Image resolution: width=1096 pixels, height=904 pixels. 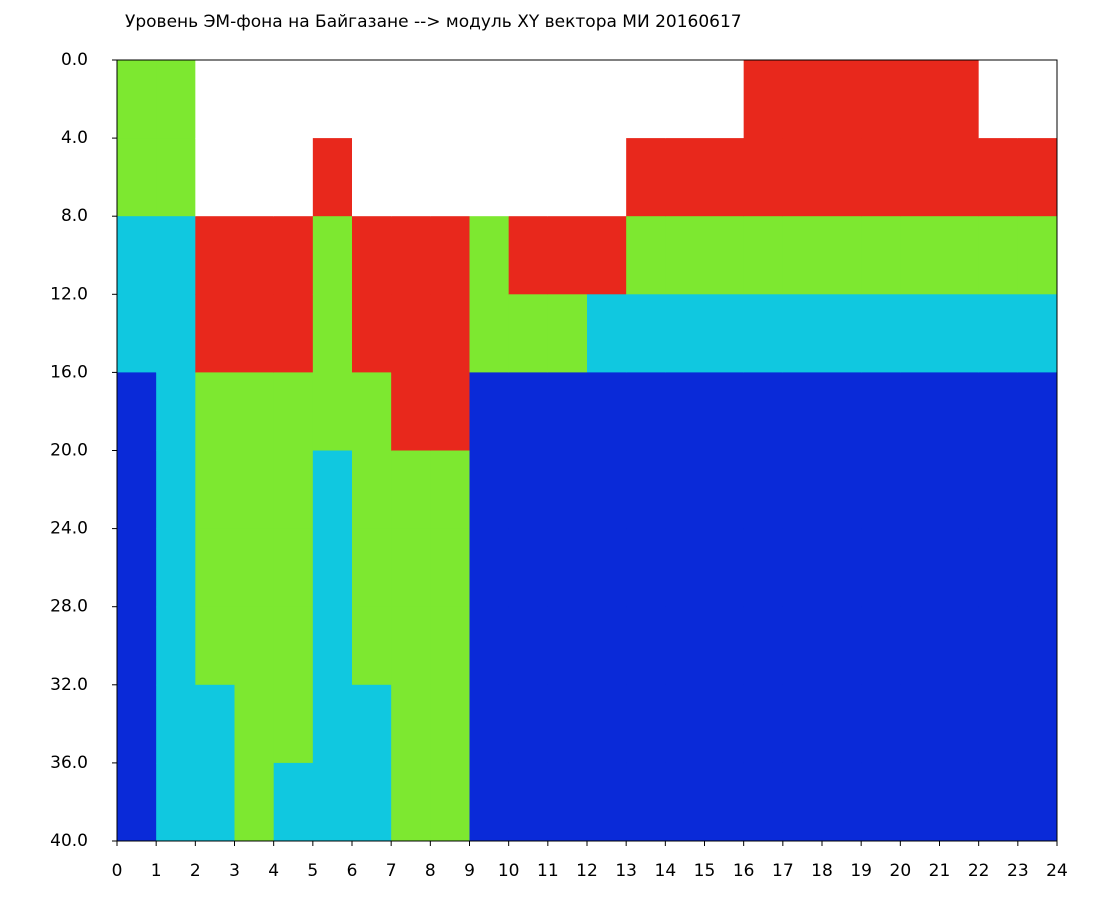 What do you see at coordinates (69, 372) in the screenshot?
I see `y-tick-label: 16.0` at bounding box center [69, 372].